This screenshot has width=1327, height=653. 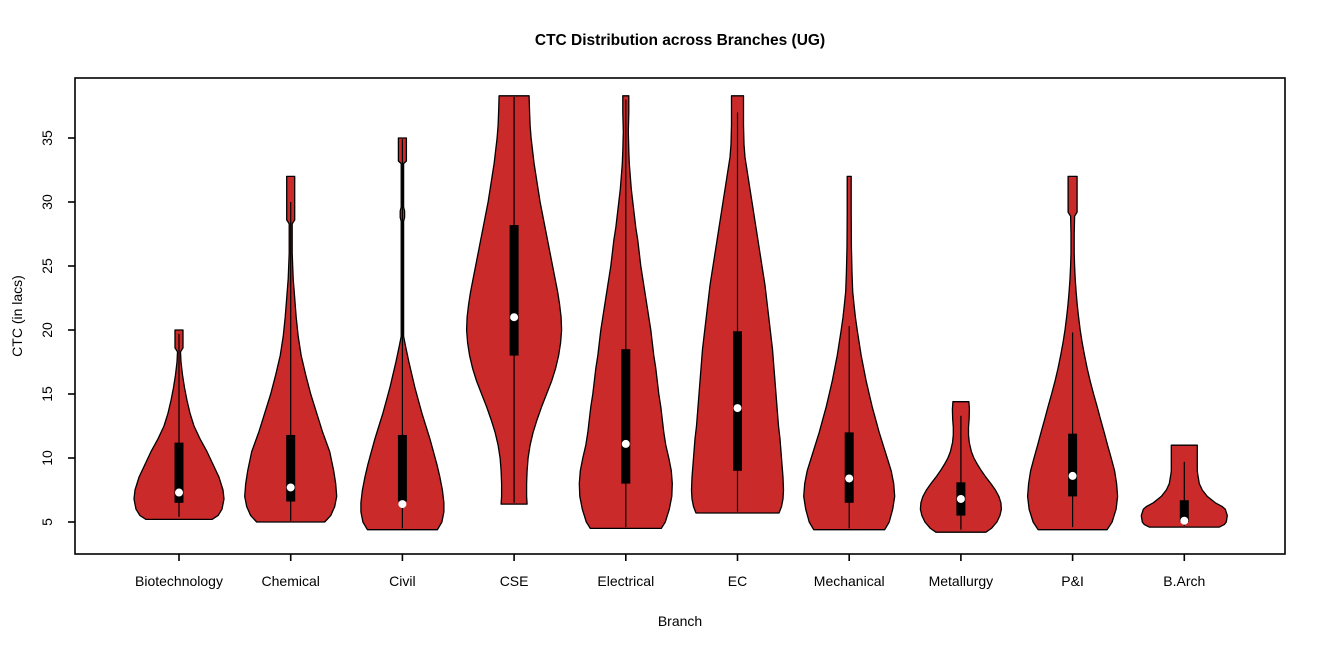 What do you see at coordinates (57, 328) in the screenshot?
I see `y-axis: 5 10 15 20 25 30 35` at bounding box center [57, 328].